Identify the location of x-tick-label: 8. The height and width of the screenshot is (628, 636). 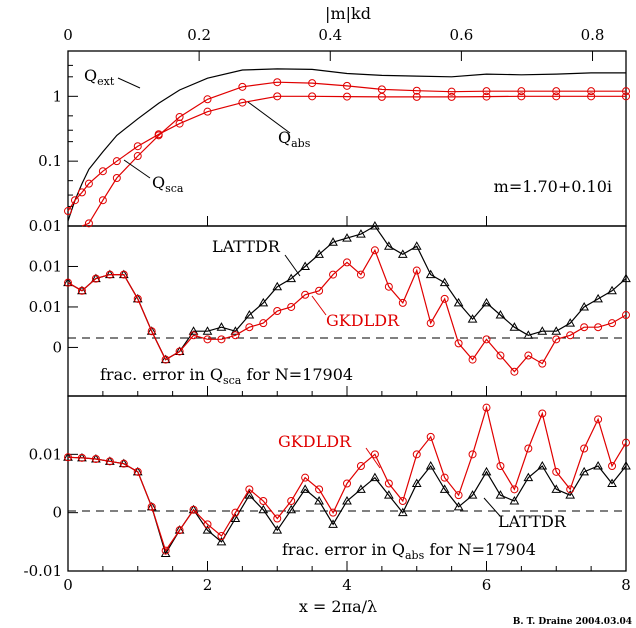
(626, 585).